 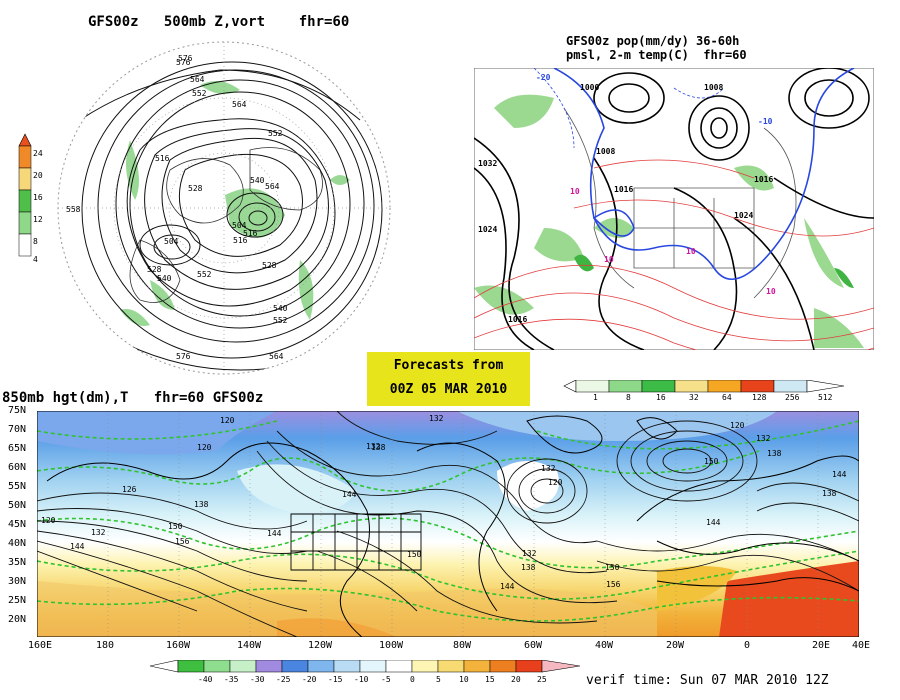 I want to click on temp-colorbar-label: 5, so click(x=438, y=679).